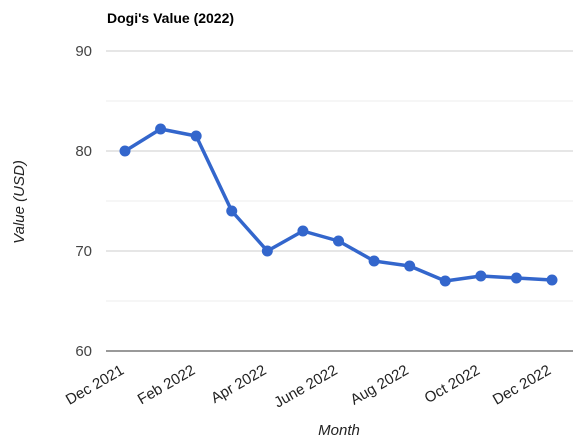 The height and width of the screenshot is (442, 582). Describe the element at coordinates (339, 430) in the screenshot. I see `x-axis-label: Month` at that location.